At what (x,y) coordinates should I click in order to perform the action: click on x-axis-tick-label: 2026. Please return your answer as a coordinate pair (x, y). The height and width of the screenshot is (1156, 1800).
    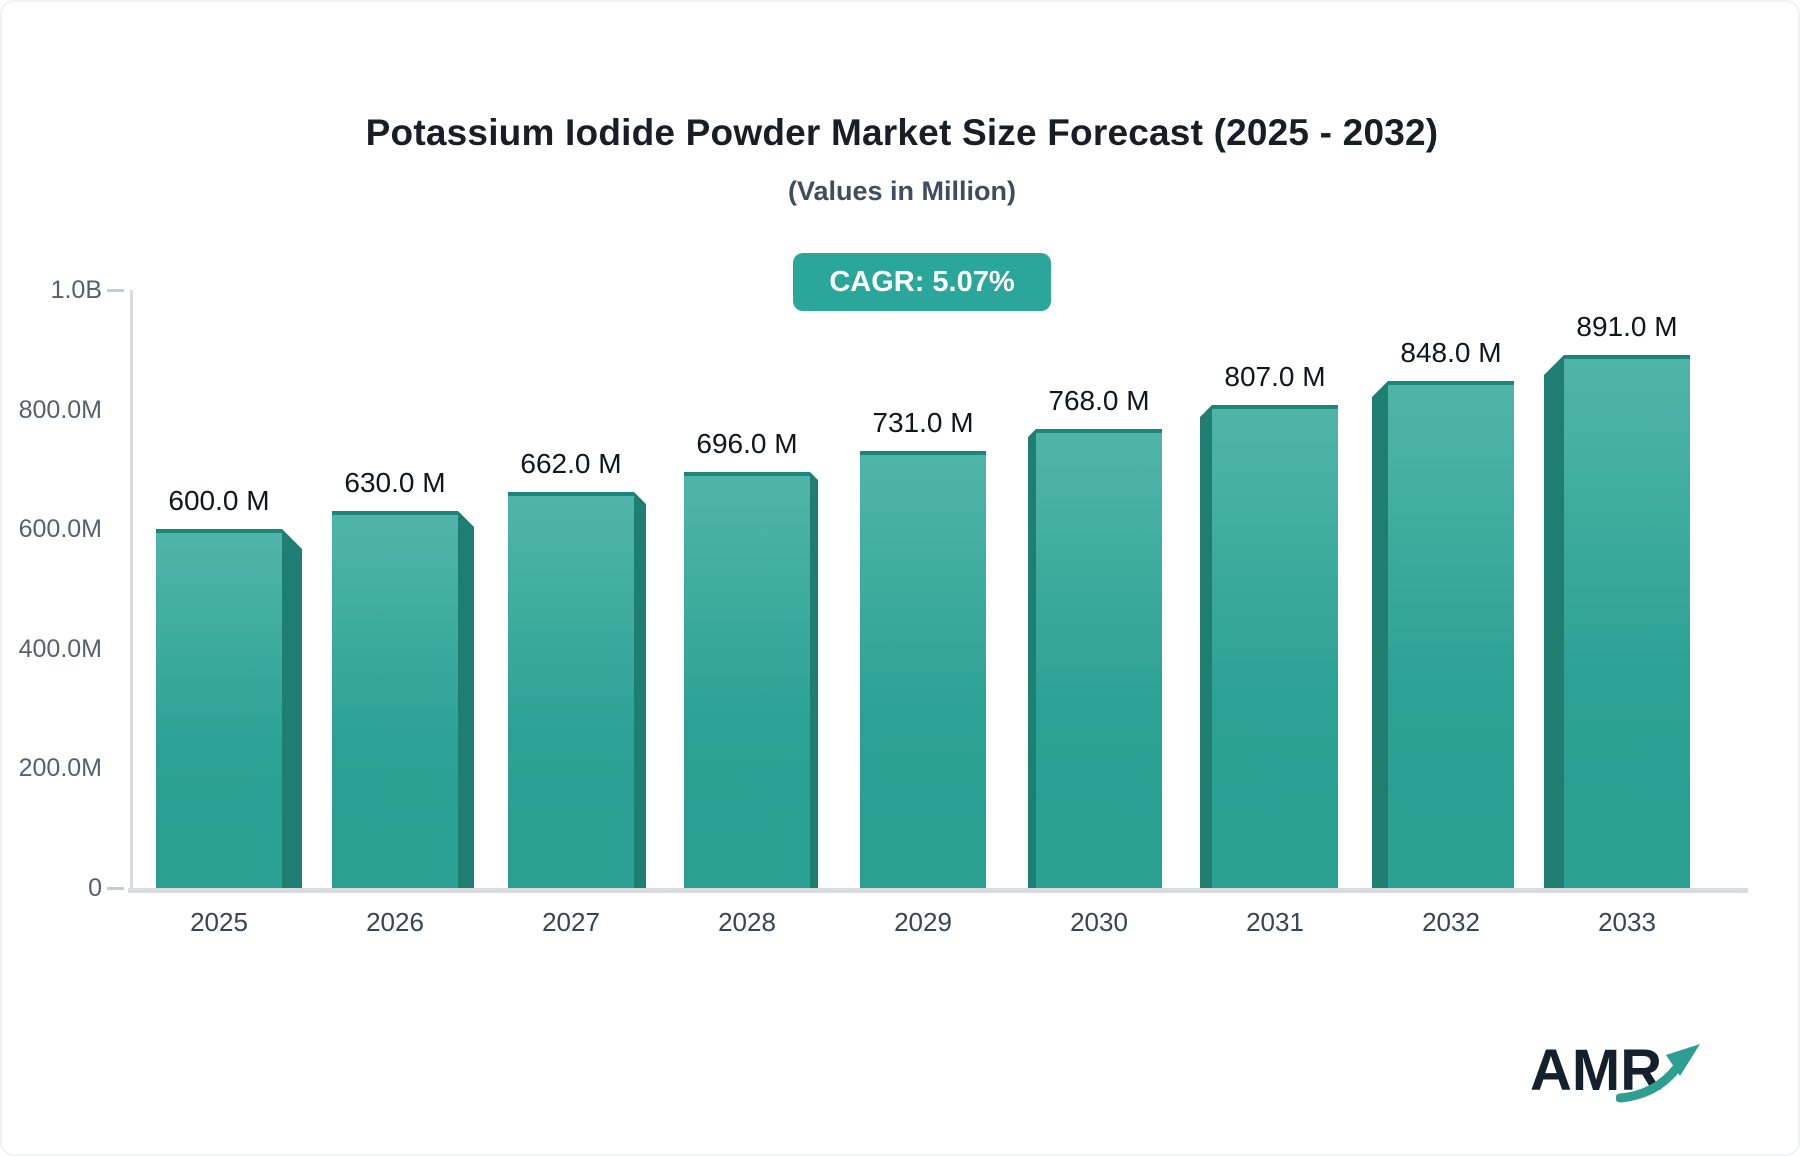
    Looking at the image, I should click on (395, 922).